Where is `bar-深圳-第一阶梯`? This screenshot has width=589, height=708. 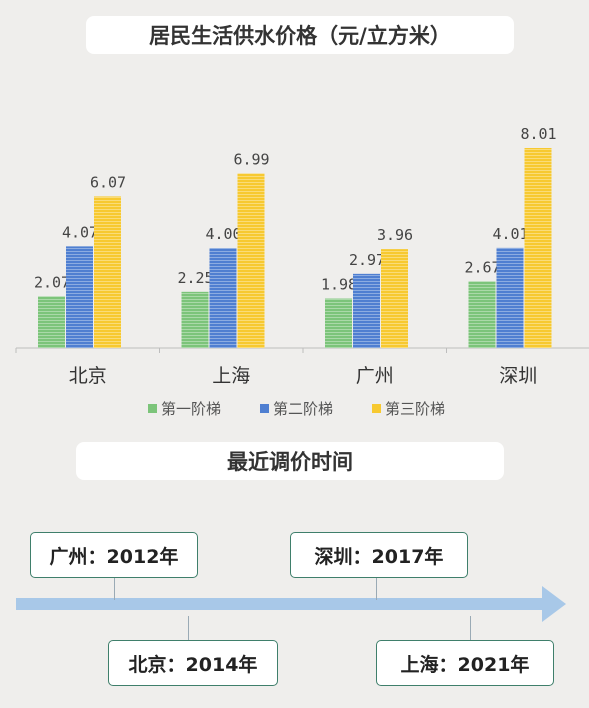
bar-深圳-第一阶梯 is located at coordinates (482, 314).